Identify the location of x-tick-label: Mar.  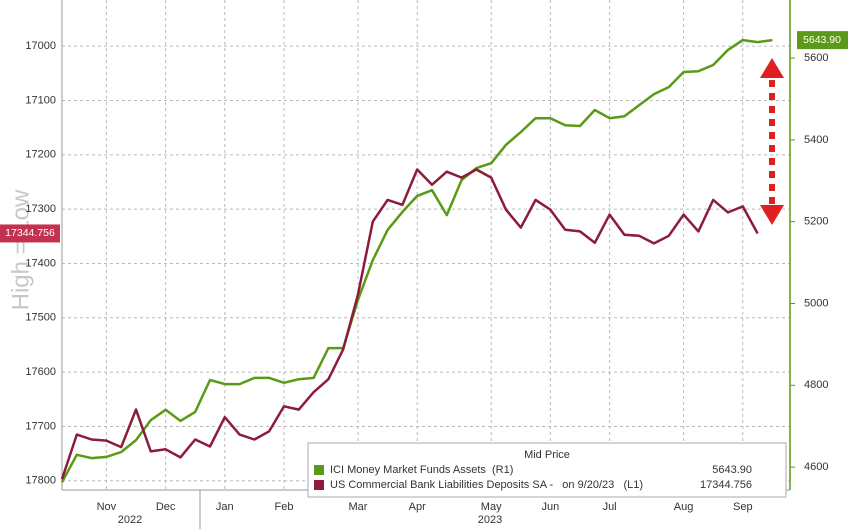
(358, 507).